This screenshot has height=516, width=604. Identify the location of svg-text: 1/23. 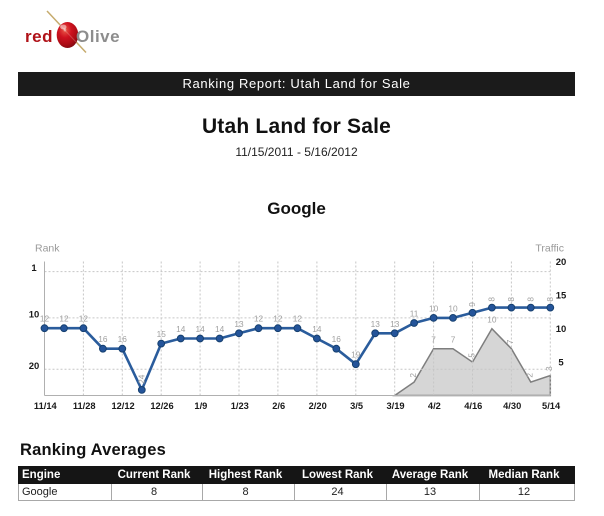
(240, 406).